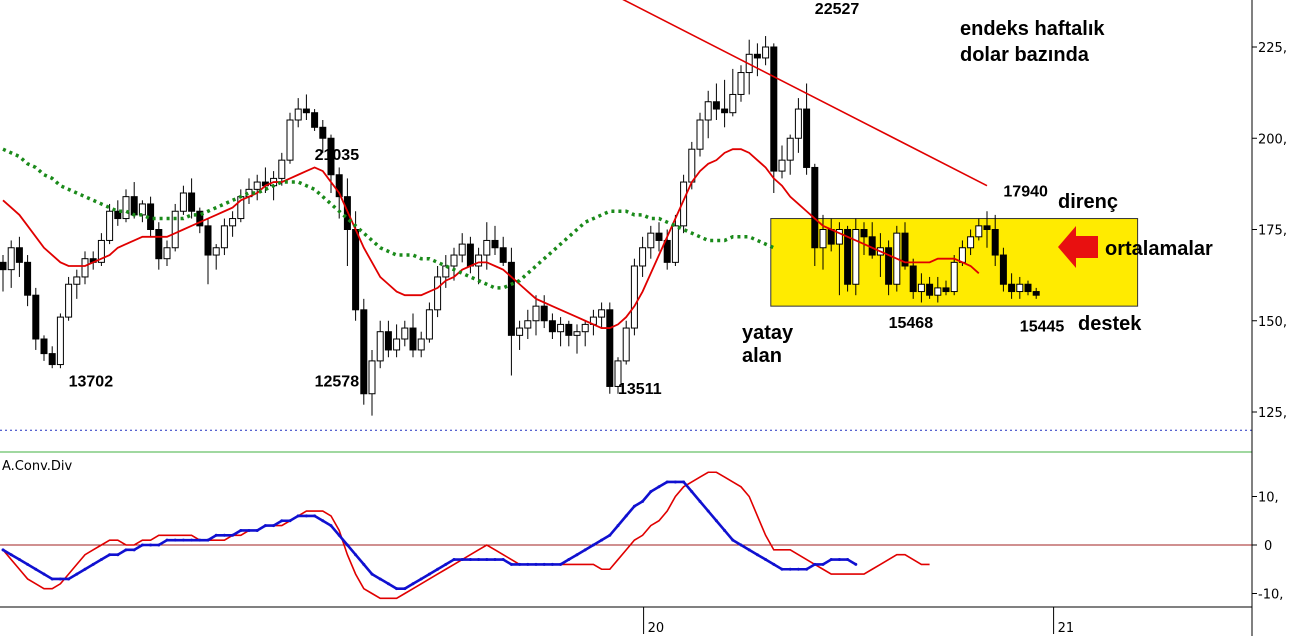  Describe the element at coordinates (1268, 546) in the screenshot. I see `osc-y-tick-label: 0` at that location.